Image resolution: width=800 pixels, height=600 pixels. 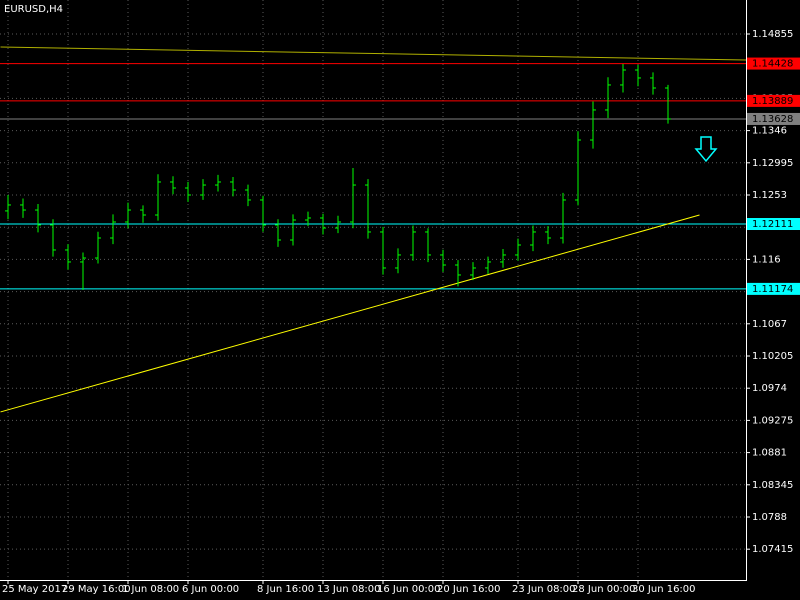 I want to click on y-tick-label: 1.1346, so click(x=769, y=131).